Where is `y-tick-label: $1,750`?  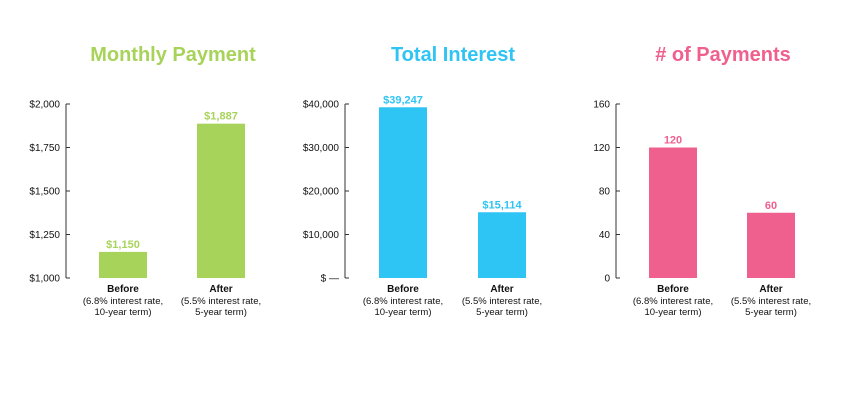 y-tick-label: $1,750 is located at coordinates (44, 148).